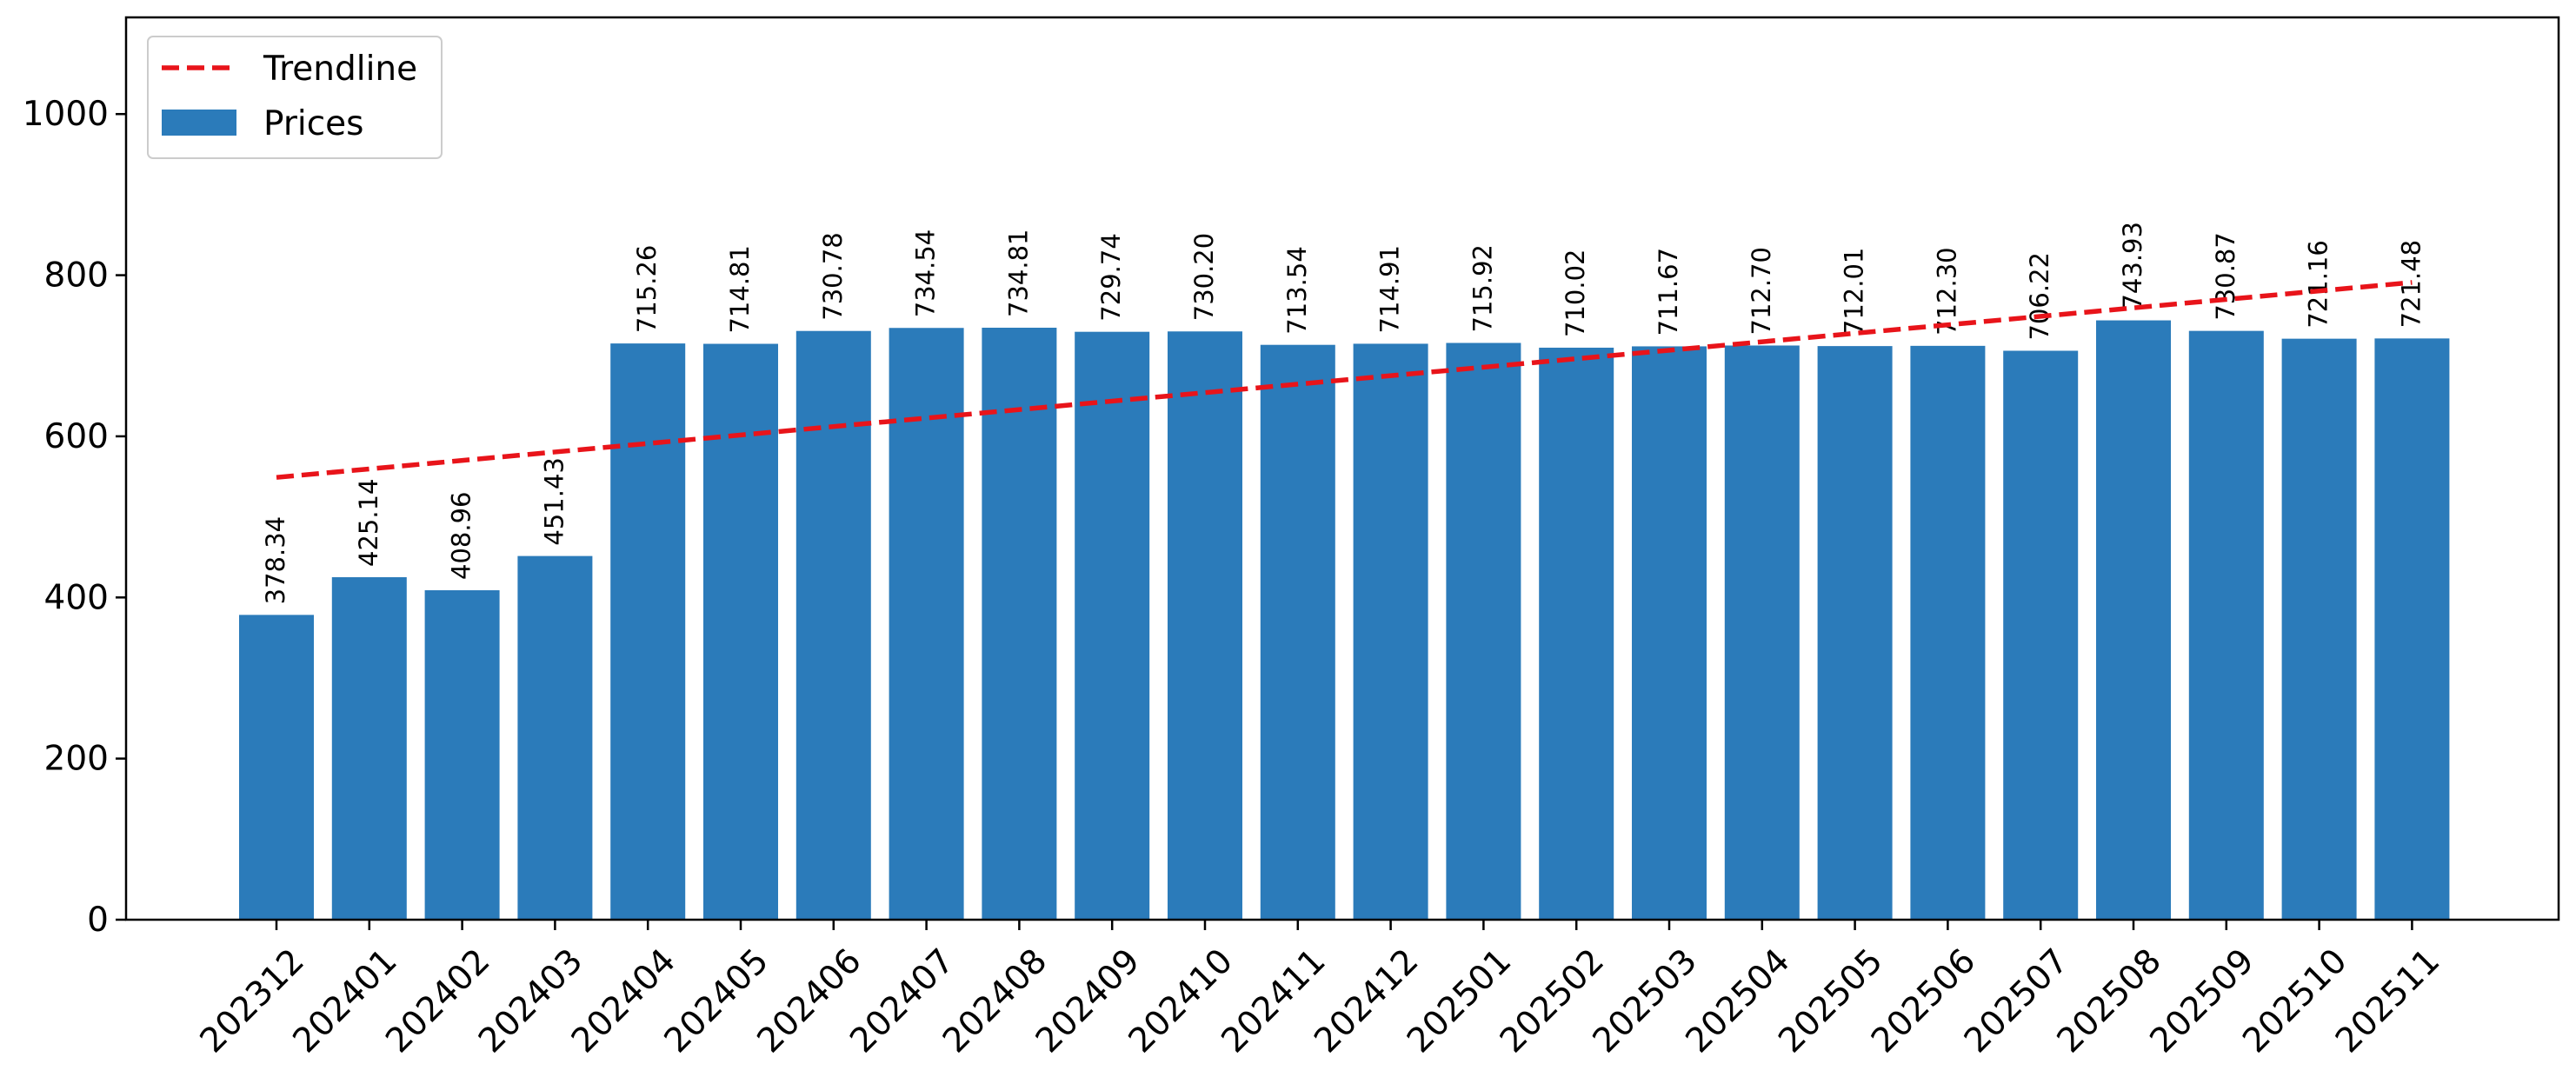 The width and height of the screenshot is (2576, 1084). What do you see at coordinates (1459, 1001) in the screenshot?
I see `x-tick-label: 202501` at bounding box center [1459, 1001].